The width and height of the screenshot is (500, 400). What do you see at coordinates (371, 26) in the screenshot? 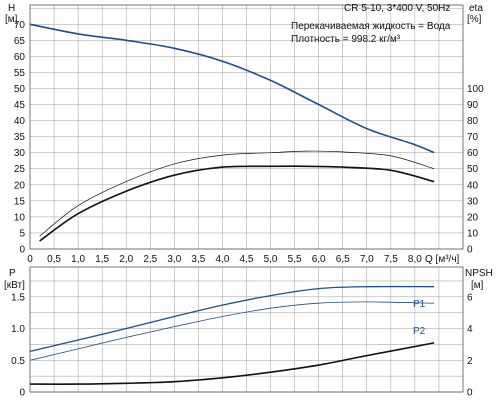
I see `fluid-annotation: Перекачиваемая жидкость = Вода` at bounding box center [371, 26].